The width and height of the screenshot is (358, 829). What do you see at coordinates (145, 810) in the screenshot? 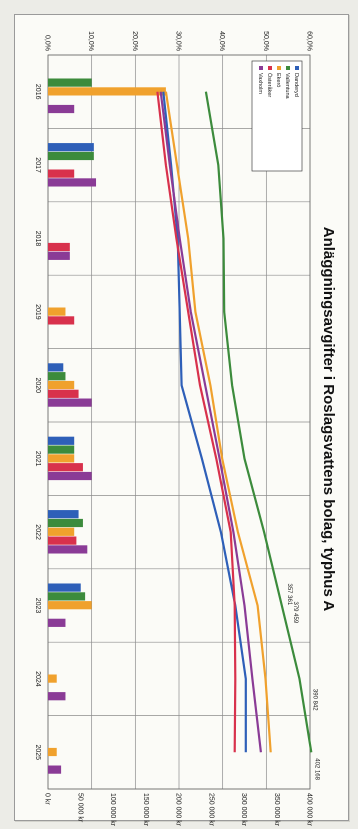
I see `y-right-tick-label: 150 000 kr` at bounding box center [145, 810].